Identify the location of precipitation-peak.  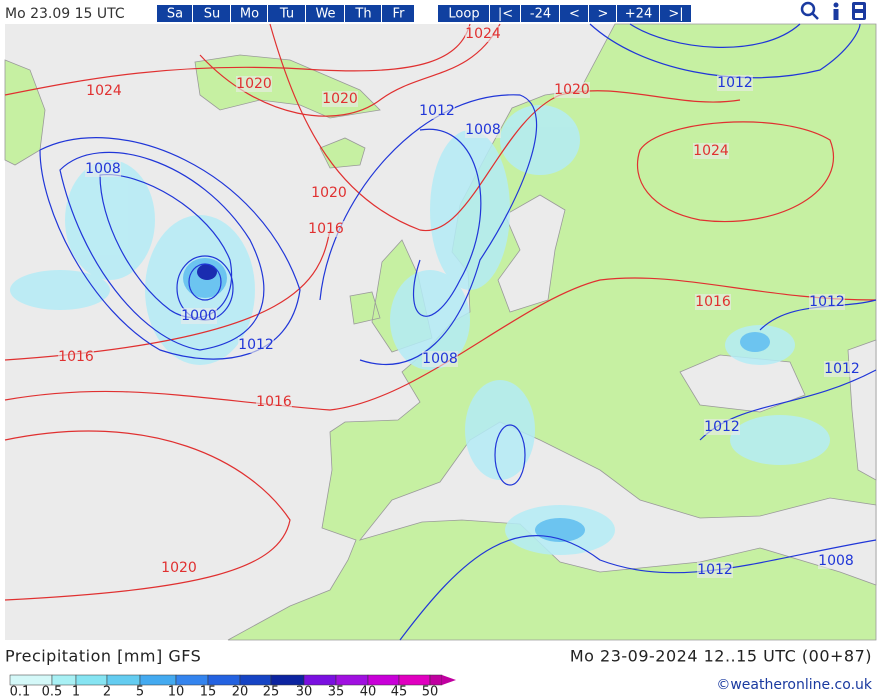
(207, 272).